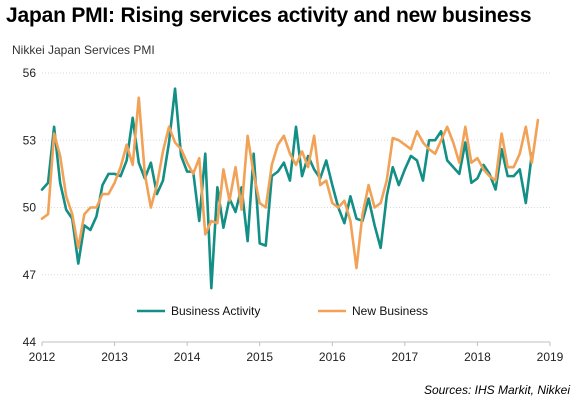 Image resolution: width=582 pixels, height=404 pixels. What do you see at coordinates (282, 311) in the screenshot?
I see `legend: Business Activity New Business` at bounding box center [282, 311].